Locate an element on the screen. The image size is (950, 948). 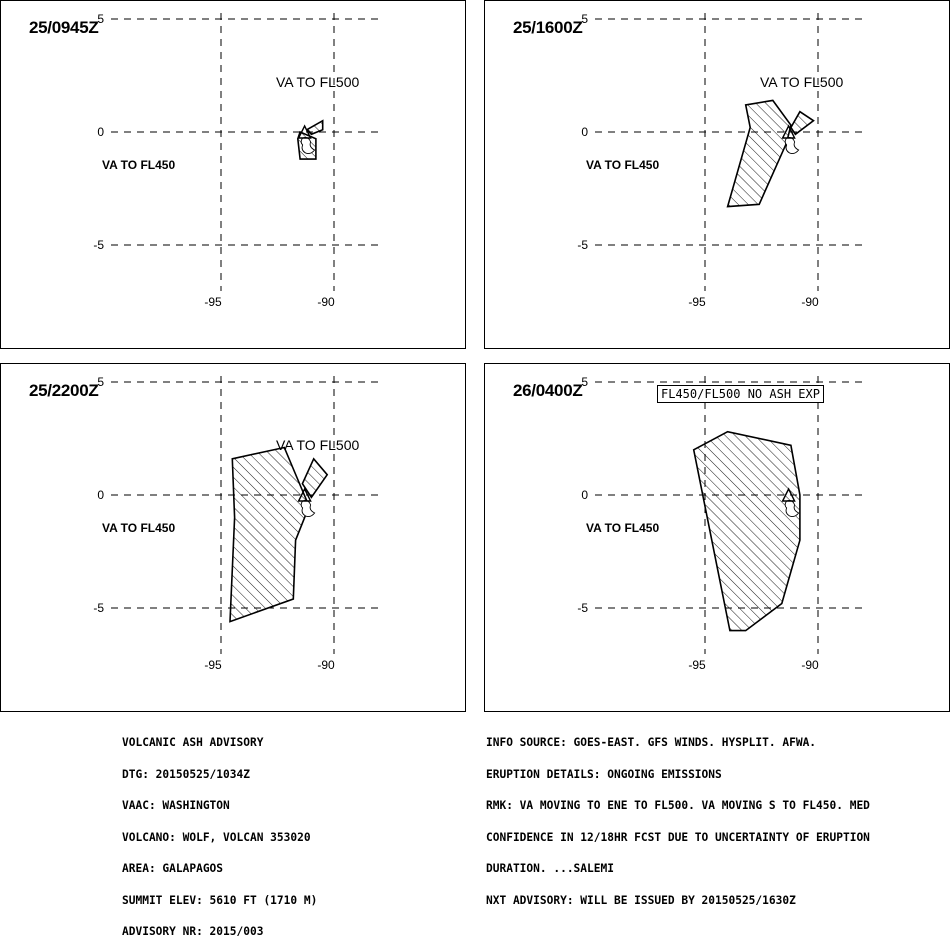
advisory-line: SUMMIT ELEV: 5610 FT (1710 M) is located at coordinates (220, 900).